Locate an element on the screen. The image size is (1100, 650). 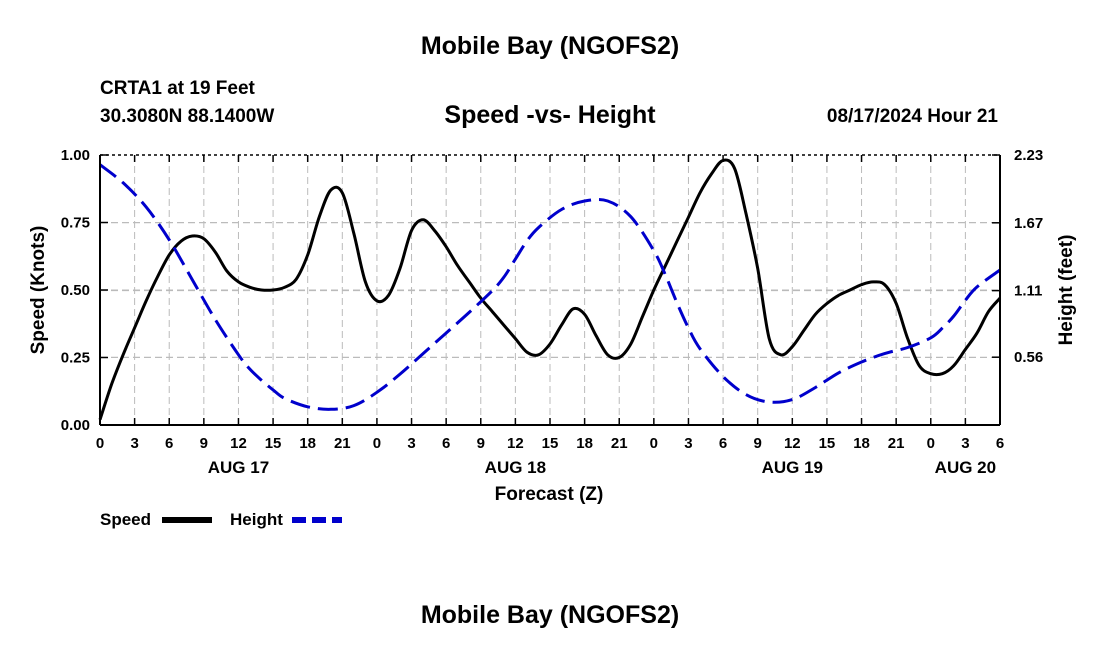
y2-tick-label: 2.23 is located at coordinates (1028, 155).